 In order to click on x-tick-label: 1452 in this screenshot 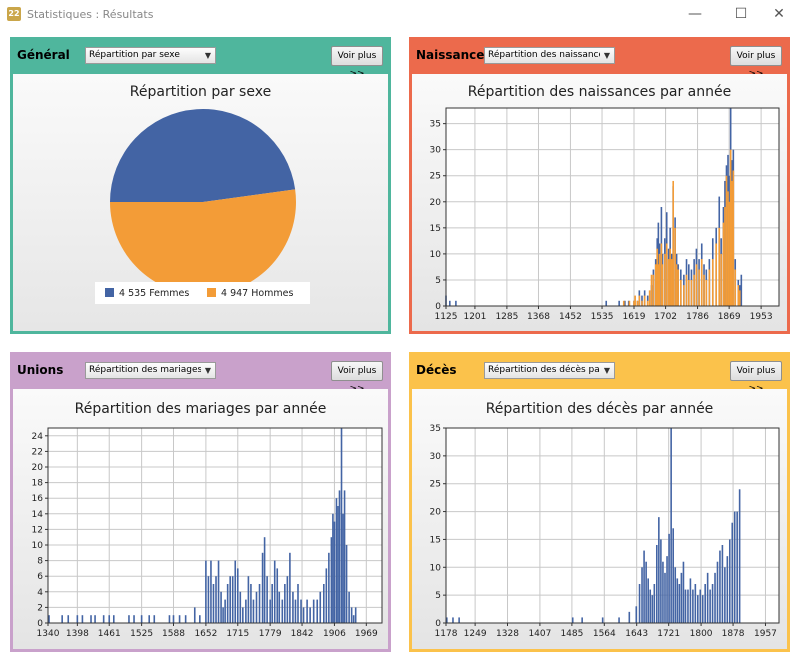, I will do `click(570, 317)`.